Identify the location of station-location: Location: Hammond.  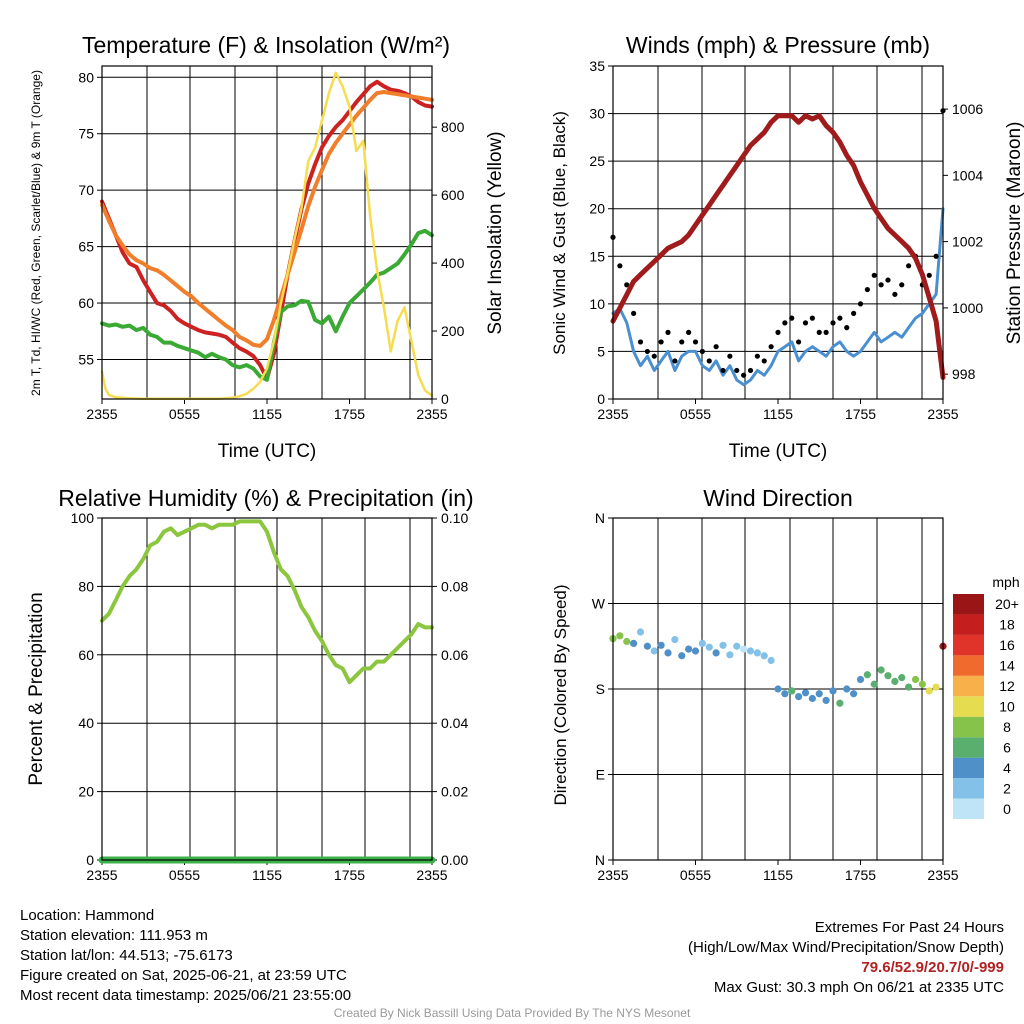
(87, 915).